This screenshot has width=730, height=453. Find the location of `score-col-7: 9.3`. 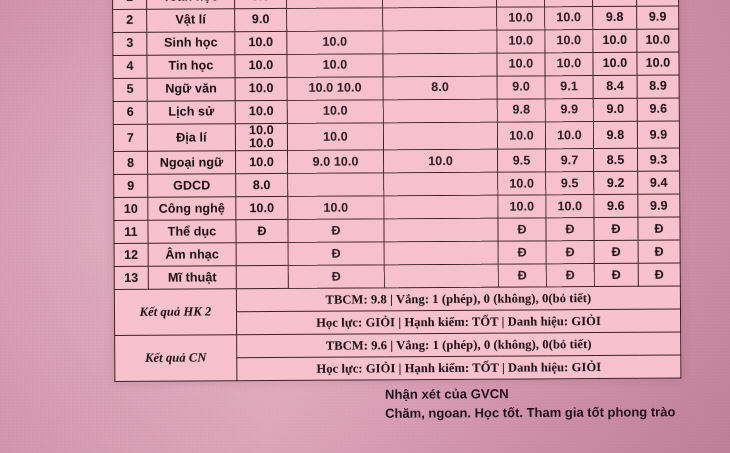

score-col-7: 9.3 is located at coordinates (658, 160).